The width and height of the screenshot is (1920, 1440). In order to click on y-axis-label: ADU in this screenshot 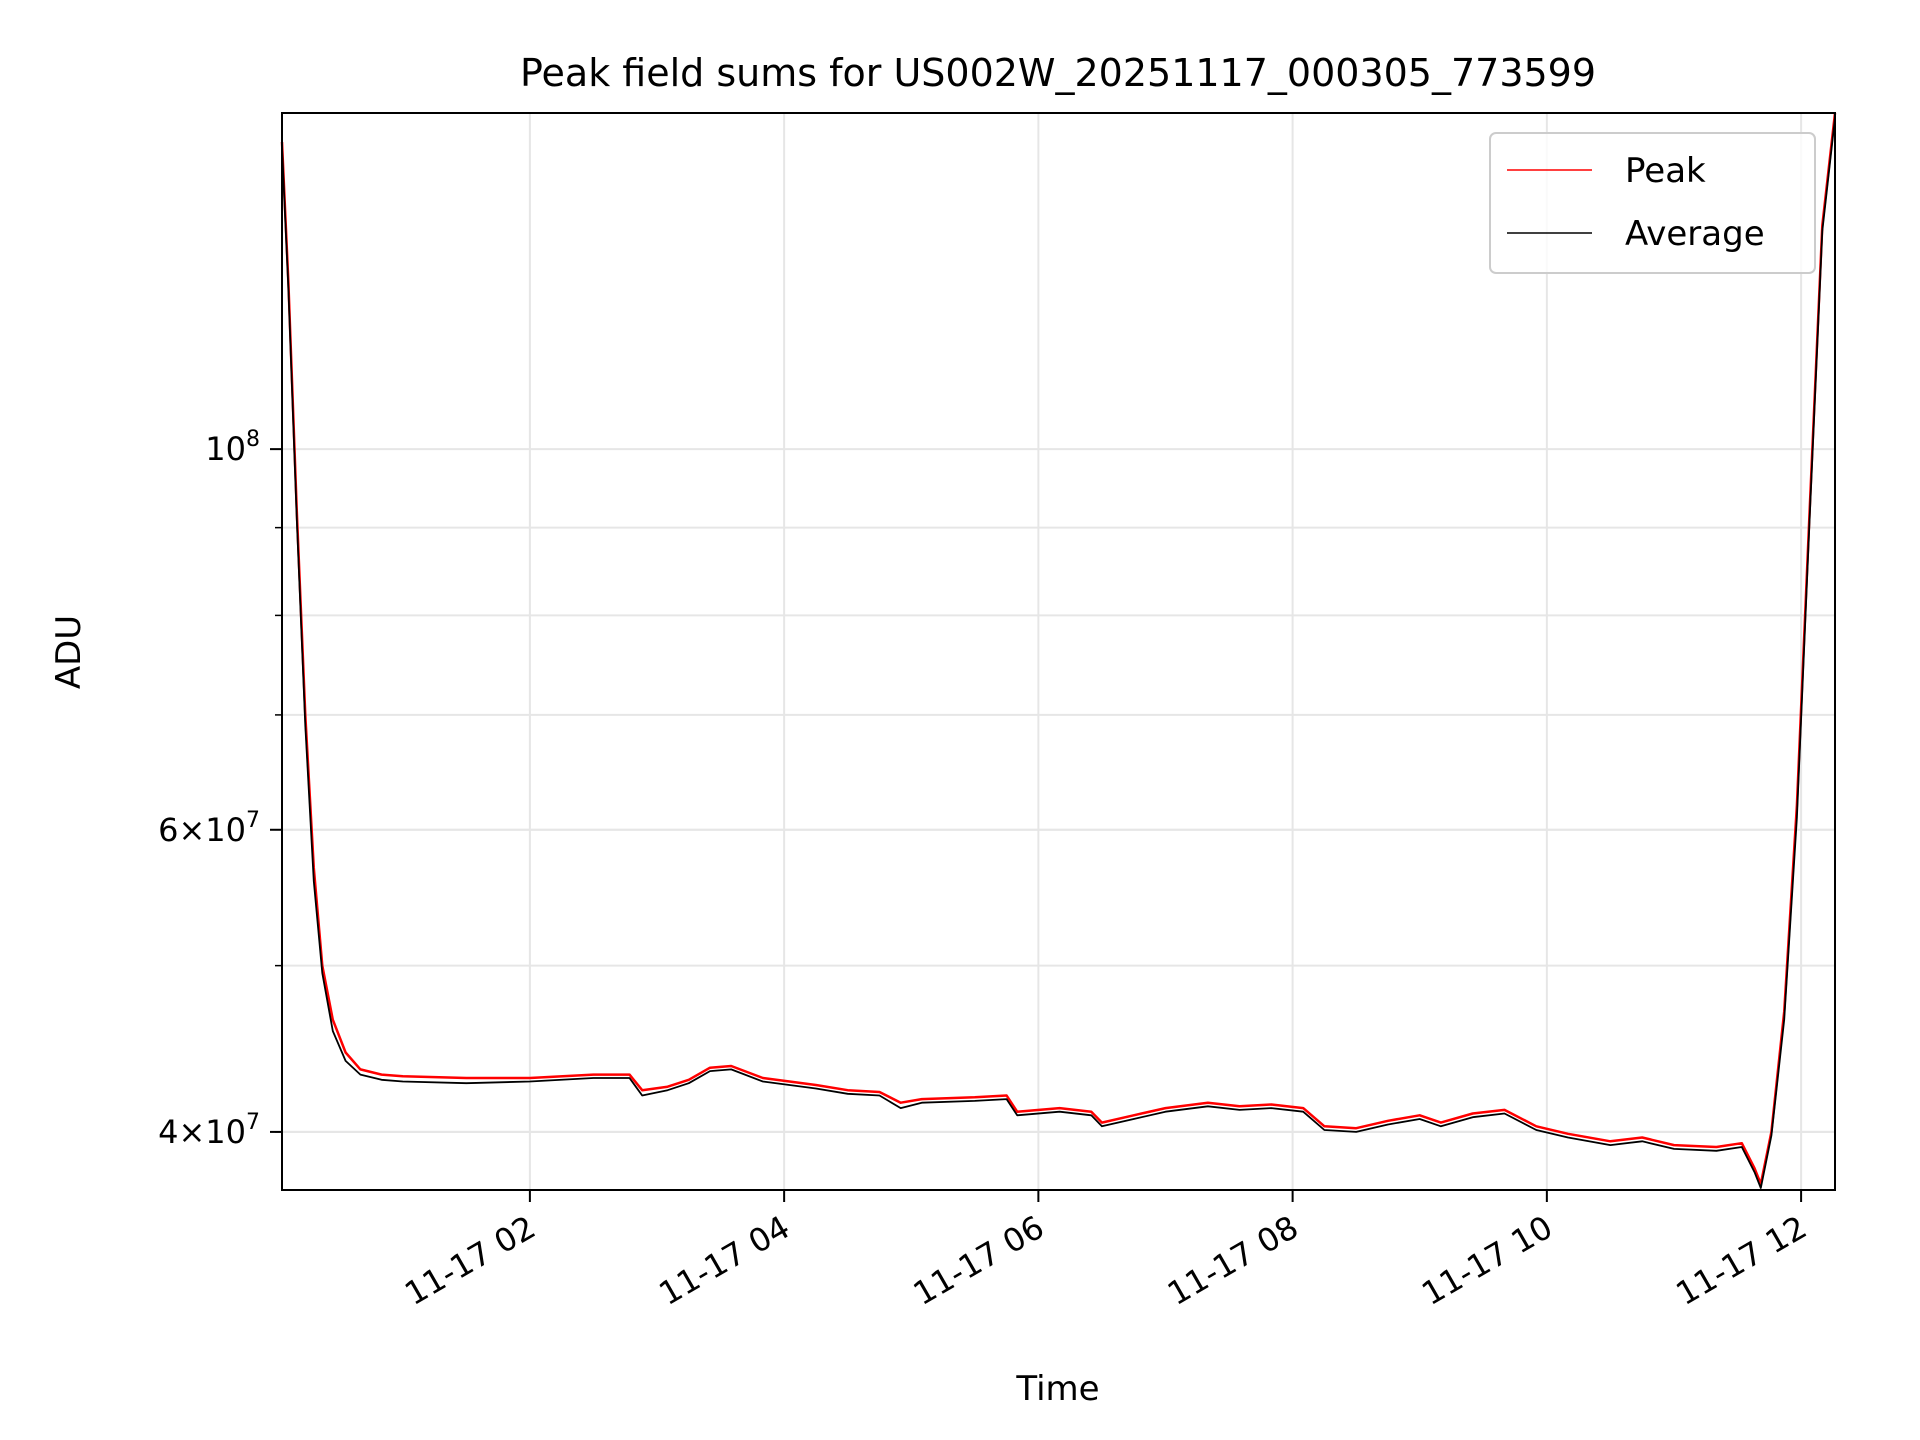, I will do `click(69, 652)`.